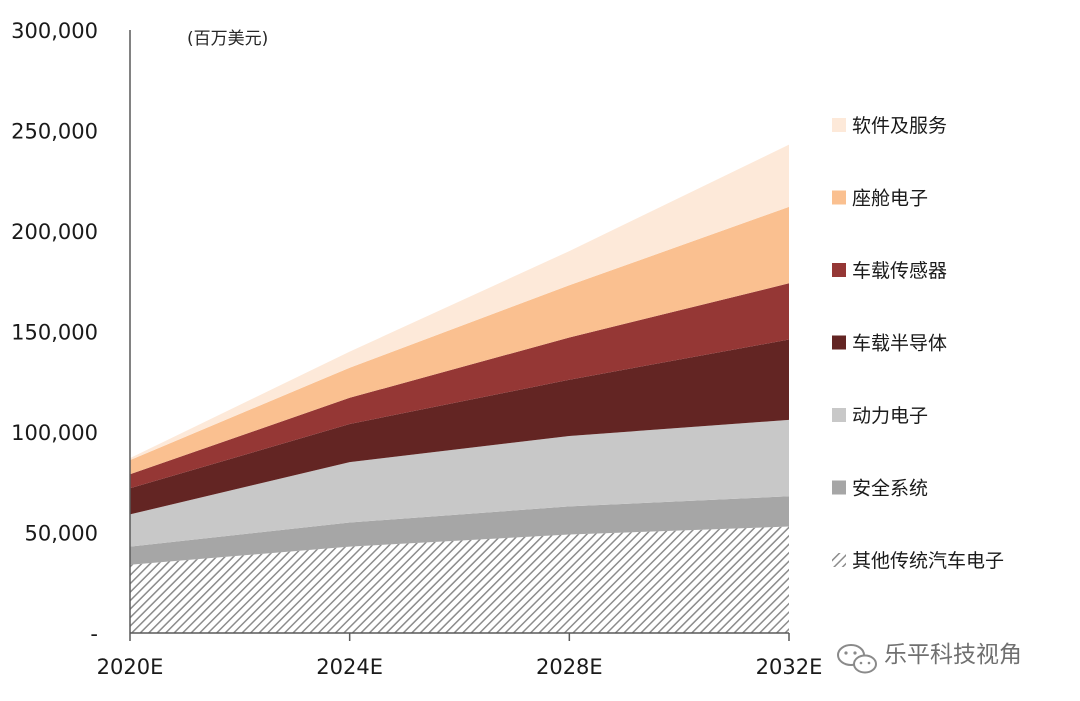 The width and height of the screenshot is (1080, 701). I want to click on y-tick-label: 300,000, so click(54, 31).